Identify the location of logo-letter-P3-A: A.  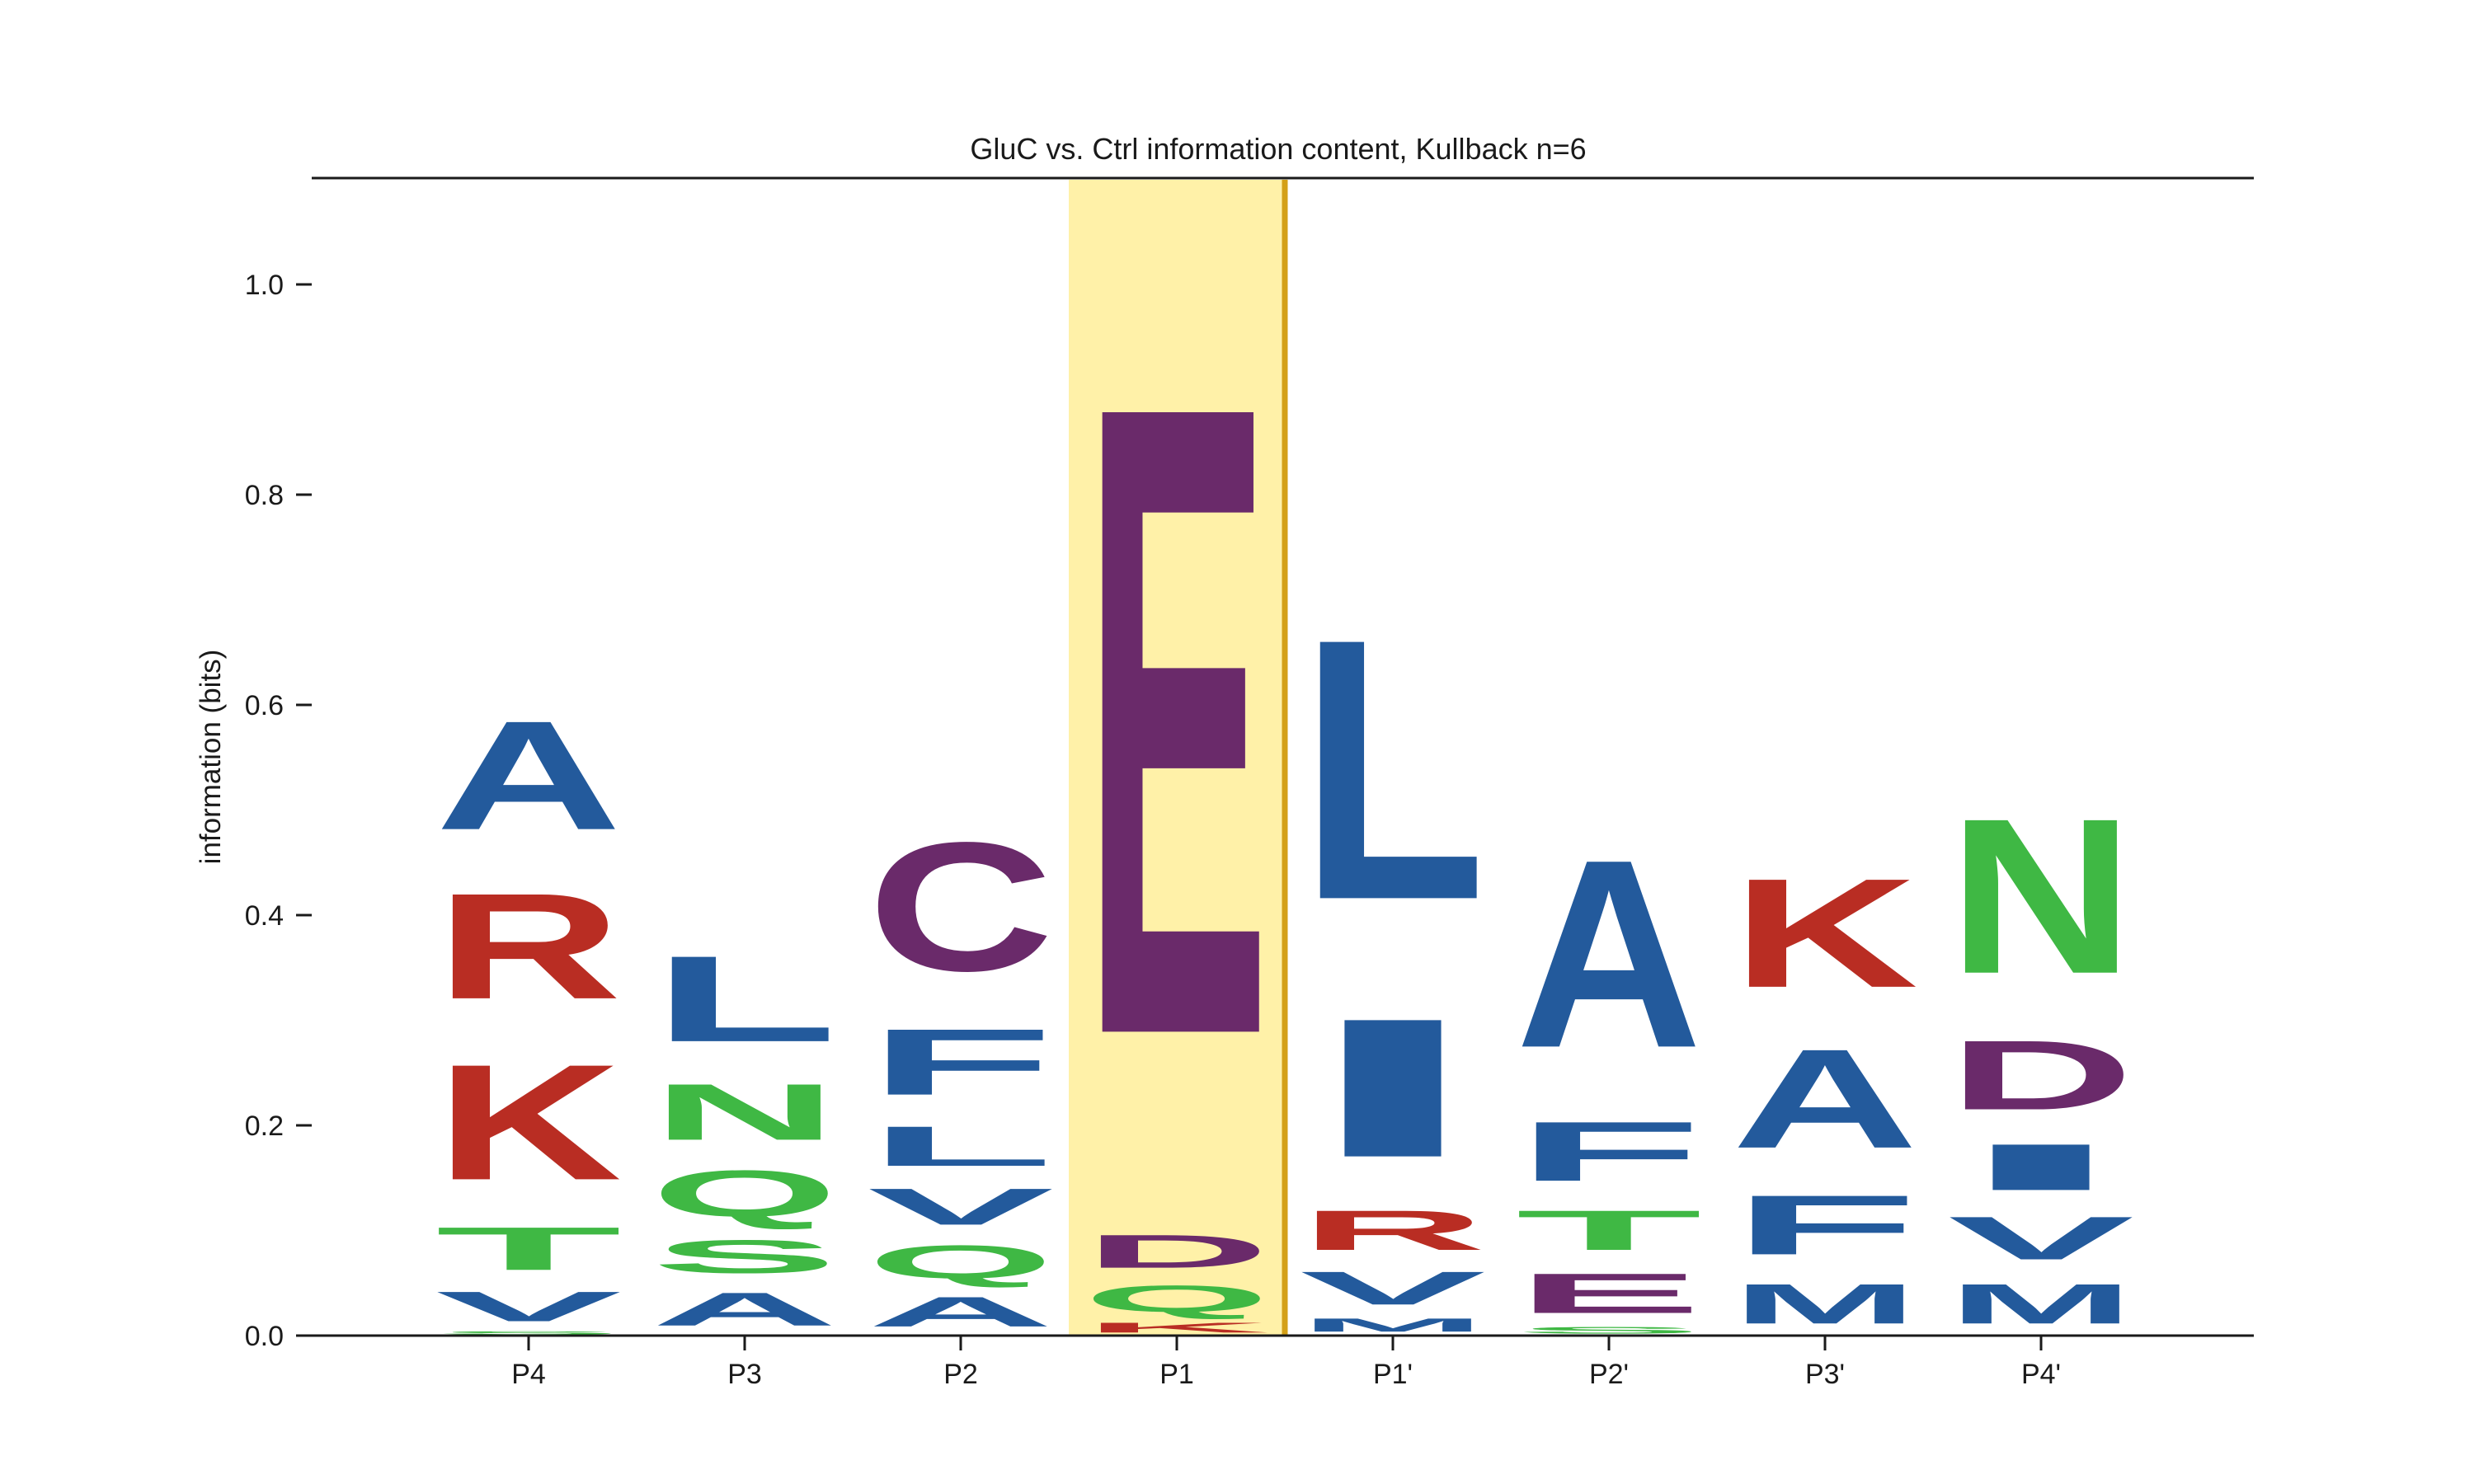
(744, 1309).